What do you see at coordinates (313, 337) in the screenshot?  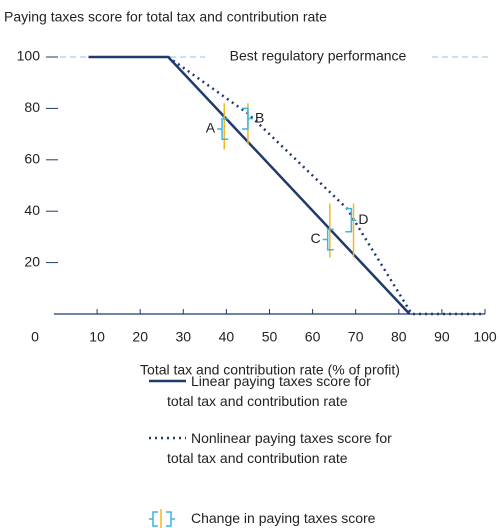 I see `x-tick-label: 60` at bounding box center [313, 337].